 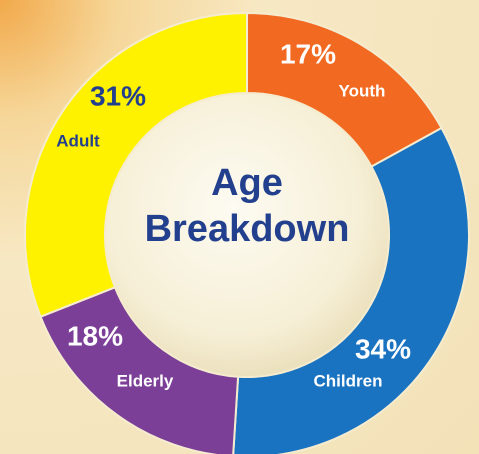 I want to click on chart-title: Age Breakdown, so click(x=247, y=206).